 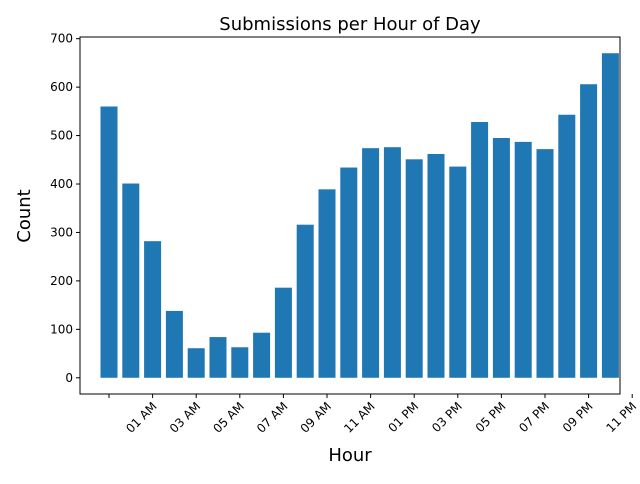 I want to click on x-tick-label: 03 AM, so click(x=185, y=417).